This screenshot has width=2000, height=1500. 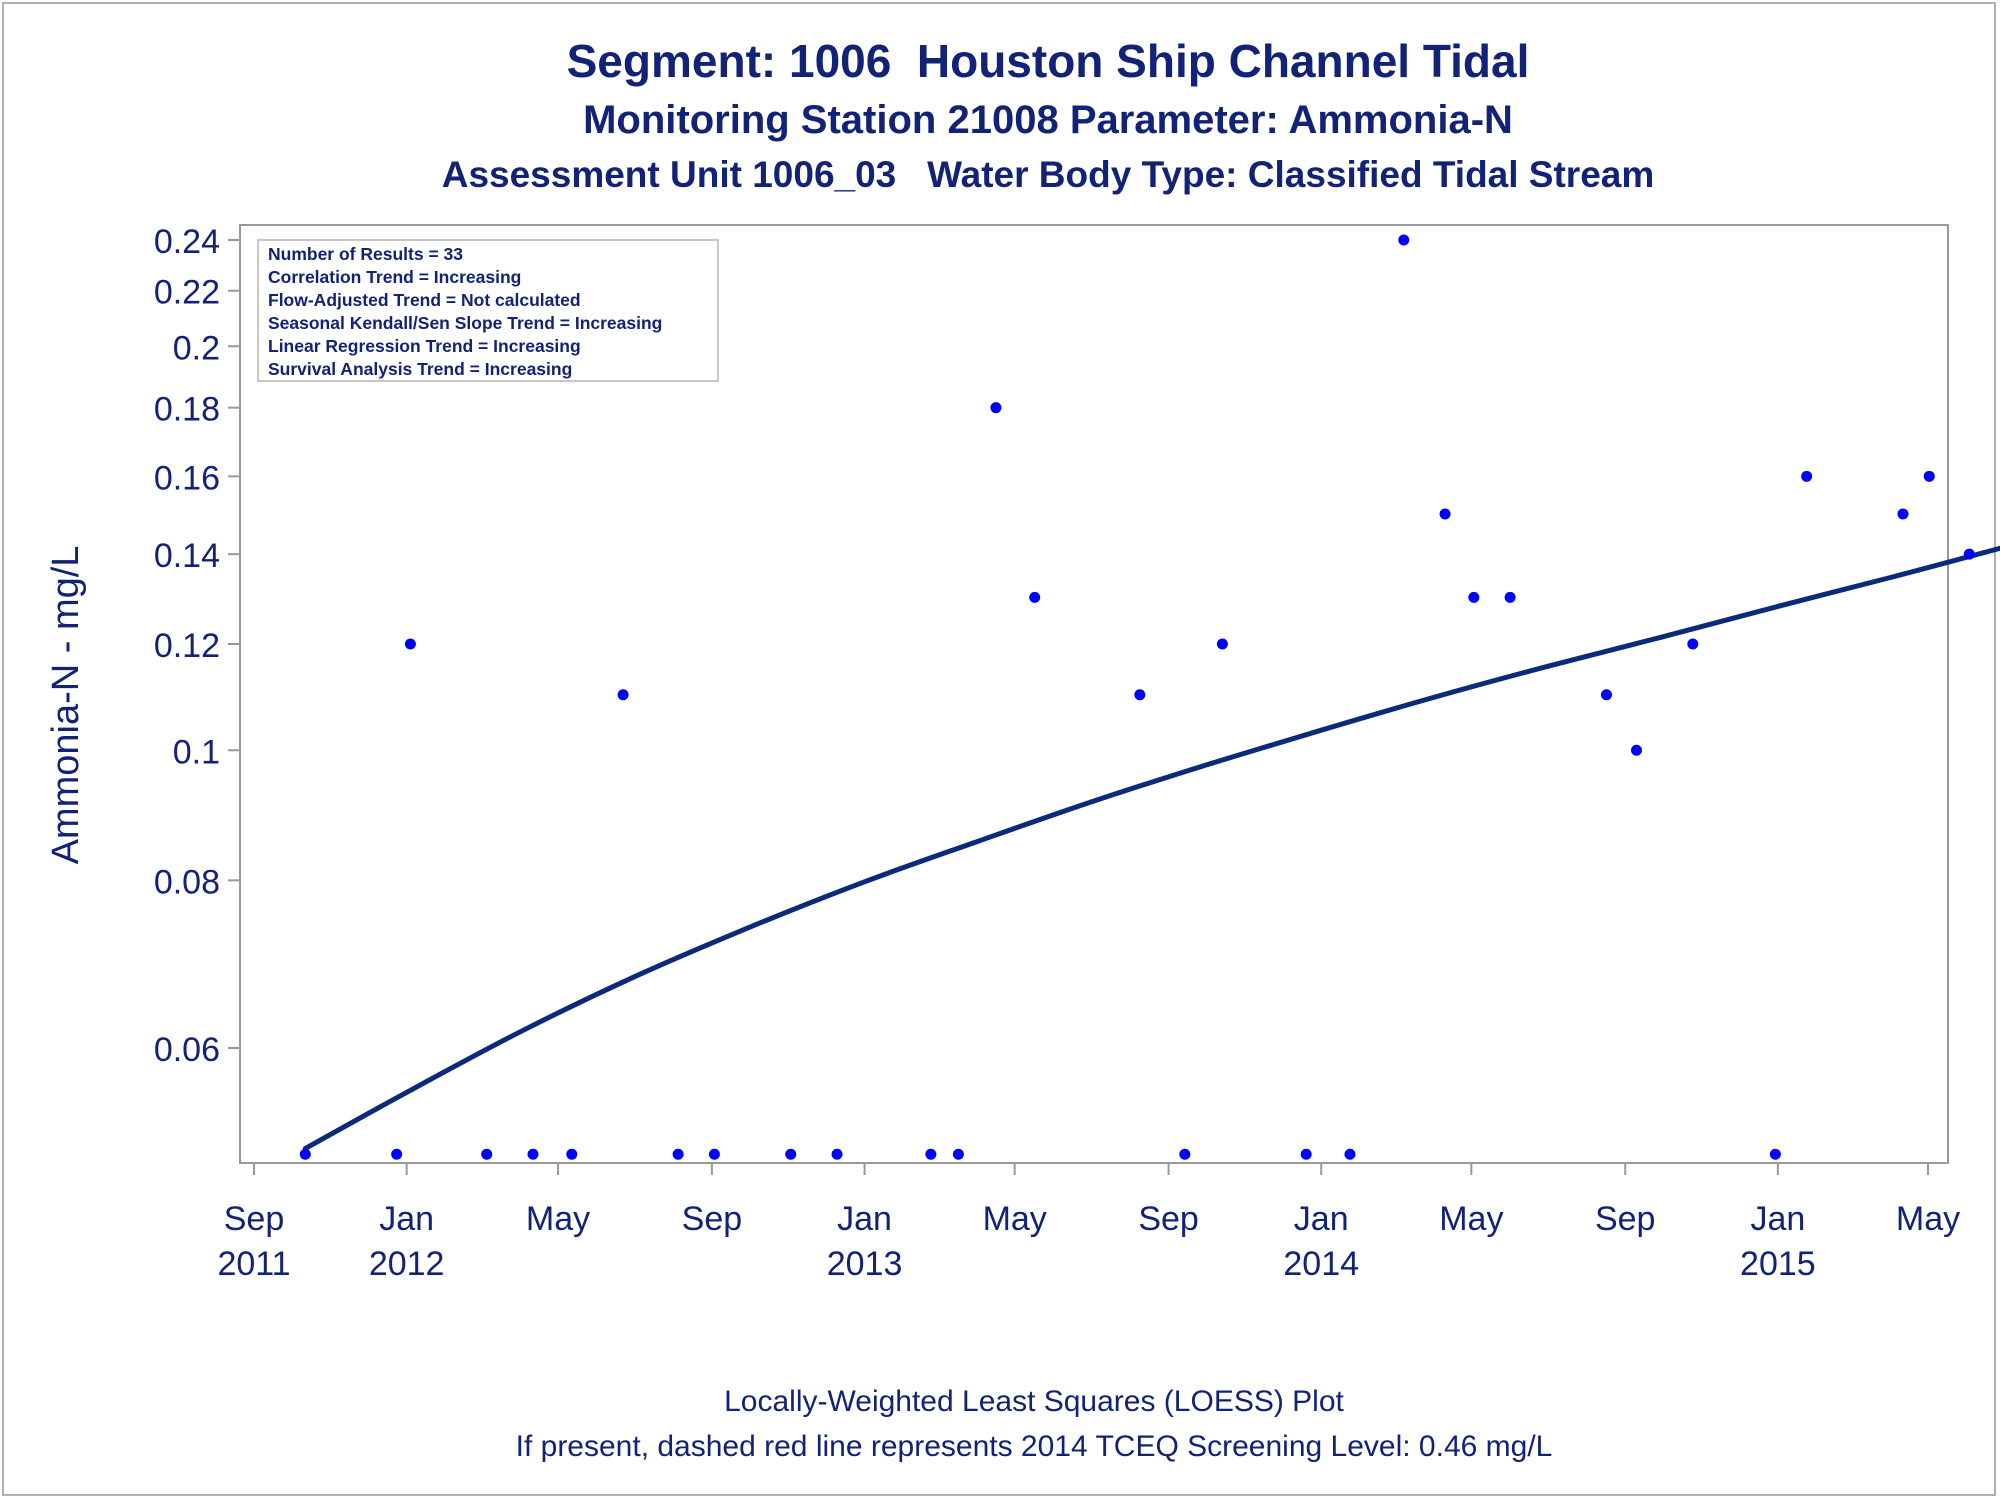 I want to click on y-tick-label: 0.2, so click(x=196, y=348).